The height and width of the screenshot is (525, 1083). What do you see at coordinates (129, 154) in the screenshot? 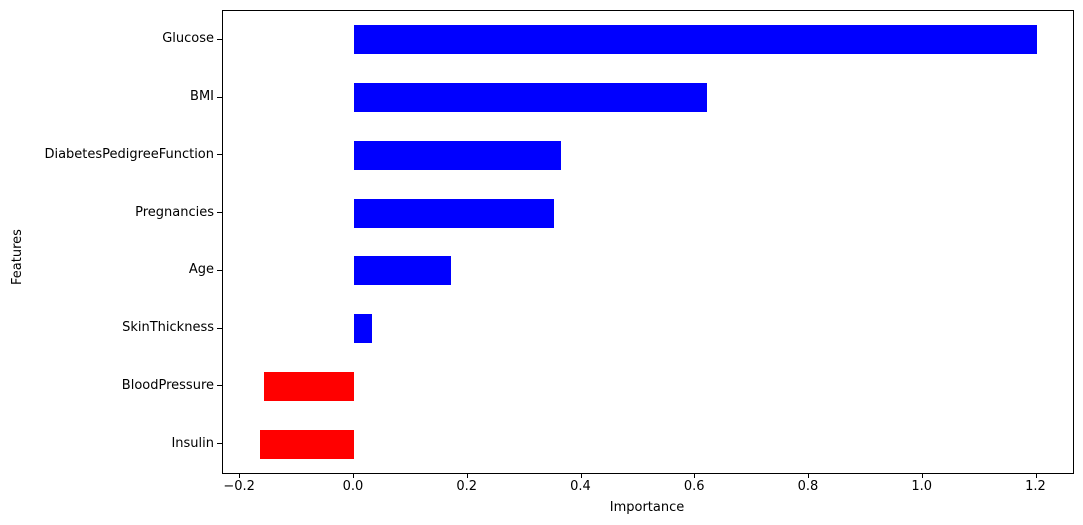
I see `y-tick-label-diabetespedigreefunction: DiabetesPedigreeFunction` at bounding box center [129, 154].